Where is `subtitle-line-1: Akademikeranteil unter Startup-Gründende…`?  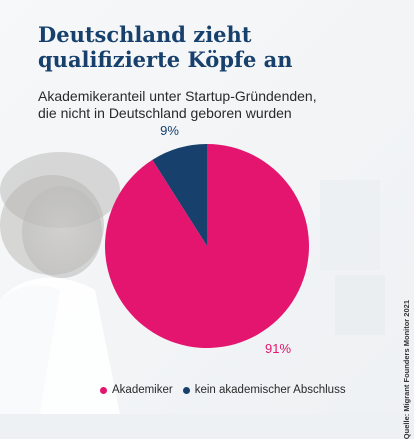
subtitle-line-1: Akademikeranteil unter Startup-Gründende… is located at coordinates (177, 96).